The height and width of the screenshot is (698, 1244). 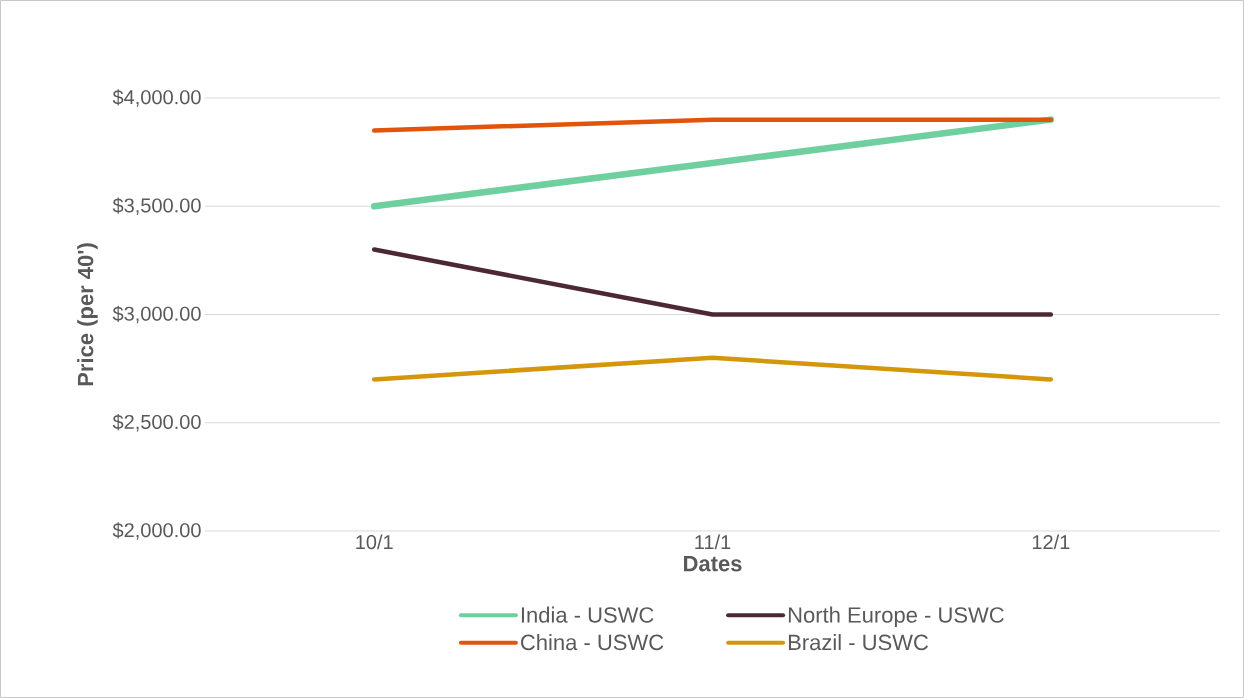 What do you see at coordinates (713, 564) in the screenshot?
I see `x-axis-title: Dates` at bounding box center [713, 564].